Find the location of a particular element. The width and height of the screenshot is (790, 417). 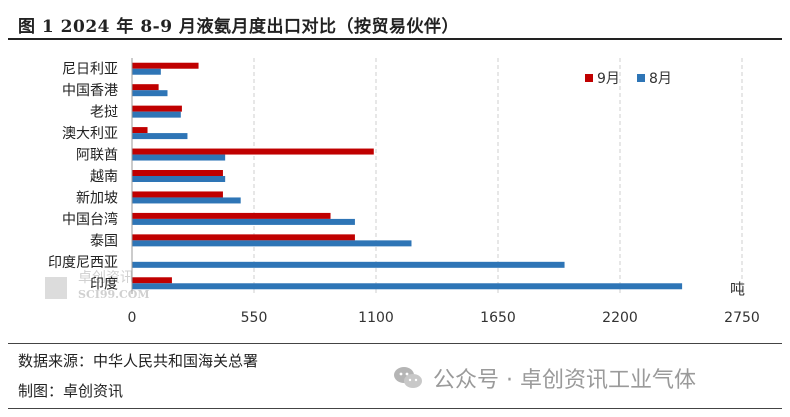

x-axis-labels: 0 550 1100 1650 2200 2750 is located at coordinates (444, 318).